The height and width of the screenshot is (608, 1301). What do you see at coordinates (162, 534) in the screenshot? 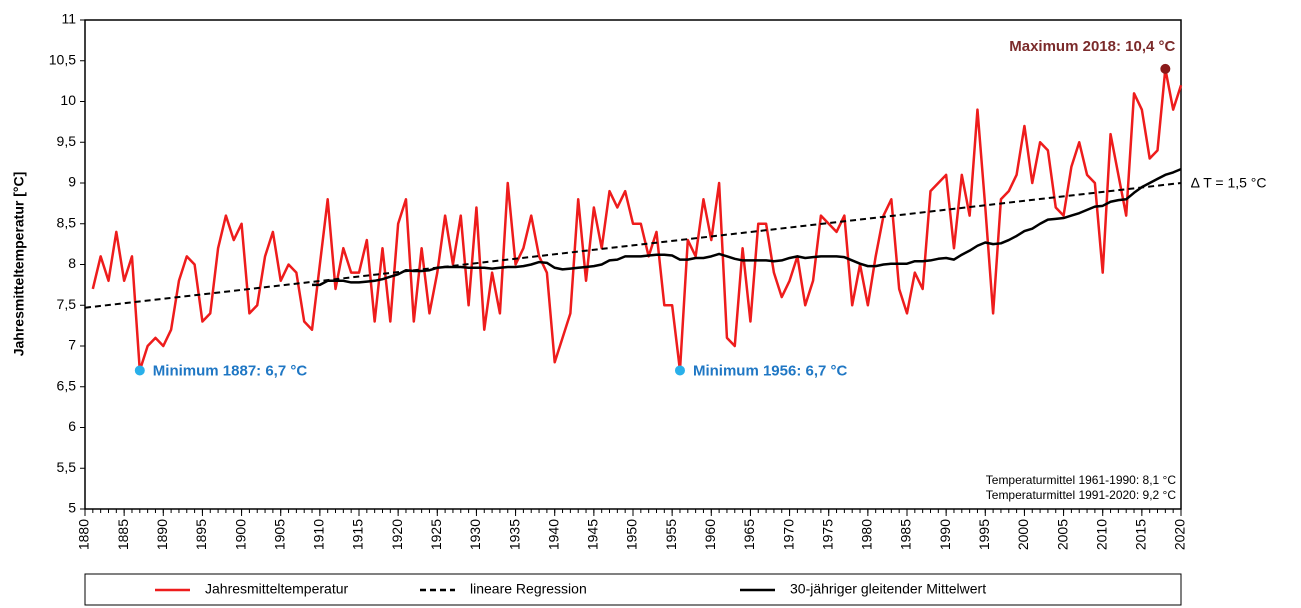
I see `x-tick-label: 1890` at bounding box center [162, 534].